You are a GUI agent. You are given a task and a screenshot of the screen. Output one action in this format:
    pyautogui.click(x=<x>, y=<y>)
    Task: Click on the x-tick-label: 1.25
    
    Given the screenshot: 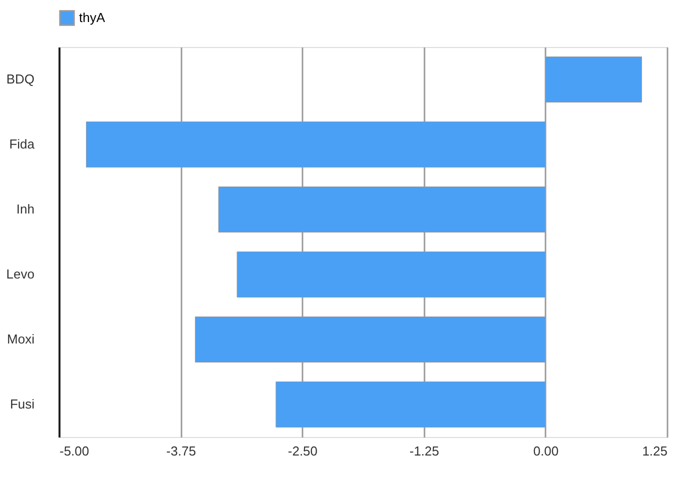 What is the action you would take?
    pyautogui.click(x=655, y=451)
    